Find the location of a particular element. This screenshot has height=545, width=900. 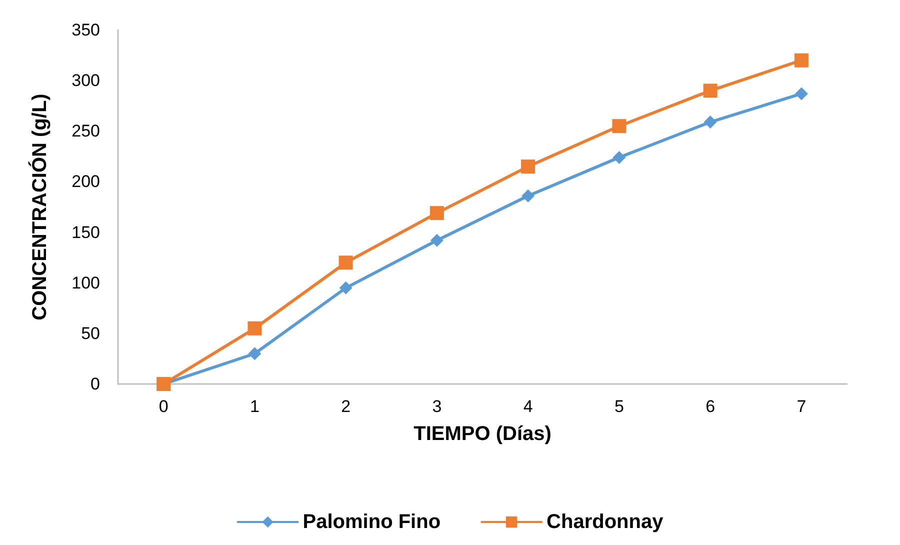

legend-label: Chardonnay is located at coordinates (605, 522).